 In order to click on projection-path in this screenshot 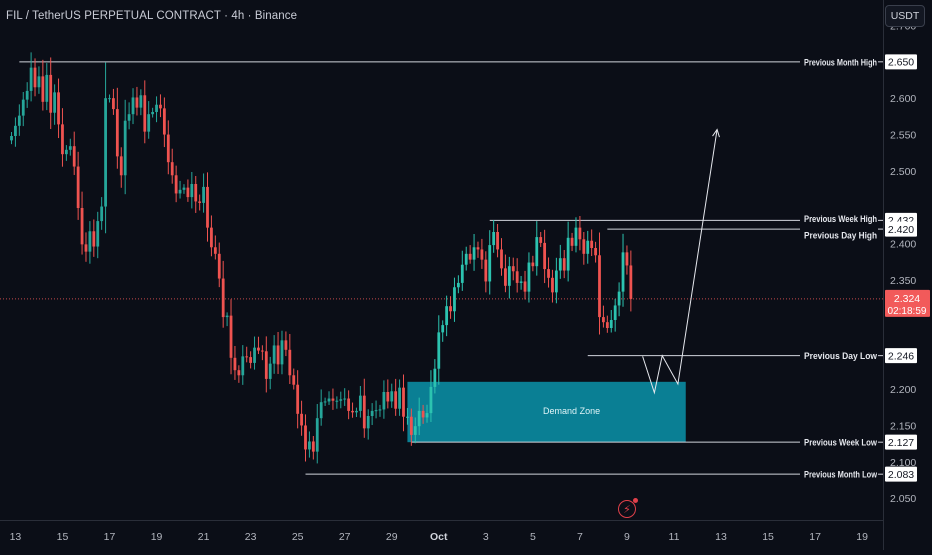, I will do `click(680, 262)`.